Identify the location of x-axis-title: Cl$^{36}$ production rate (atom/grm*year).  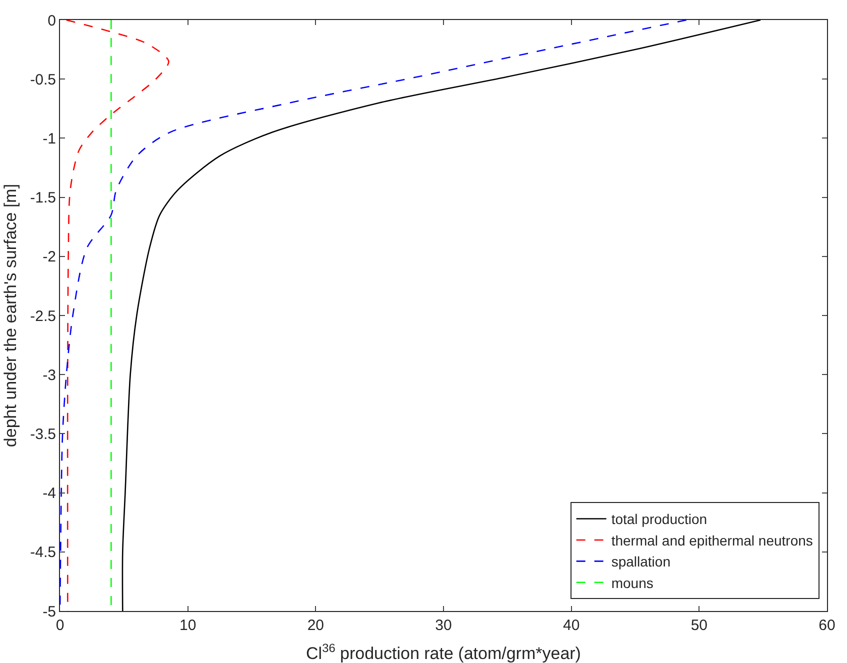
(443, 651).